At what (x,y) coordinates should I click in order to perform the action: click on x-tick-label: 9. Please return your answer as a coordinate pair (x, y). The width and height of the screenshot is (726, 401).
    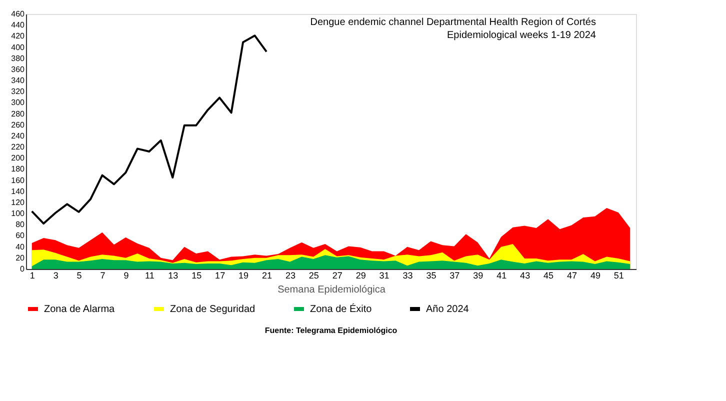
    Looking at the image, I should click on (126, 275).